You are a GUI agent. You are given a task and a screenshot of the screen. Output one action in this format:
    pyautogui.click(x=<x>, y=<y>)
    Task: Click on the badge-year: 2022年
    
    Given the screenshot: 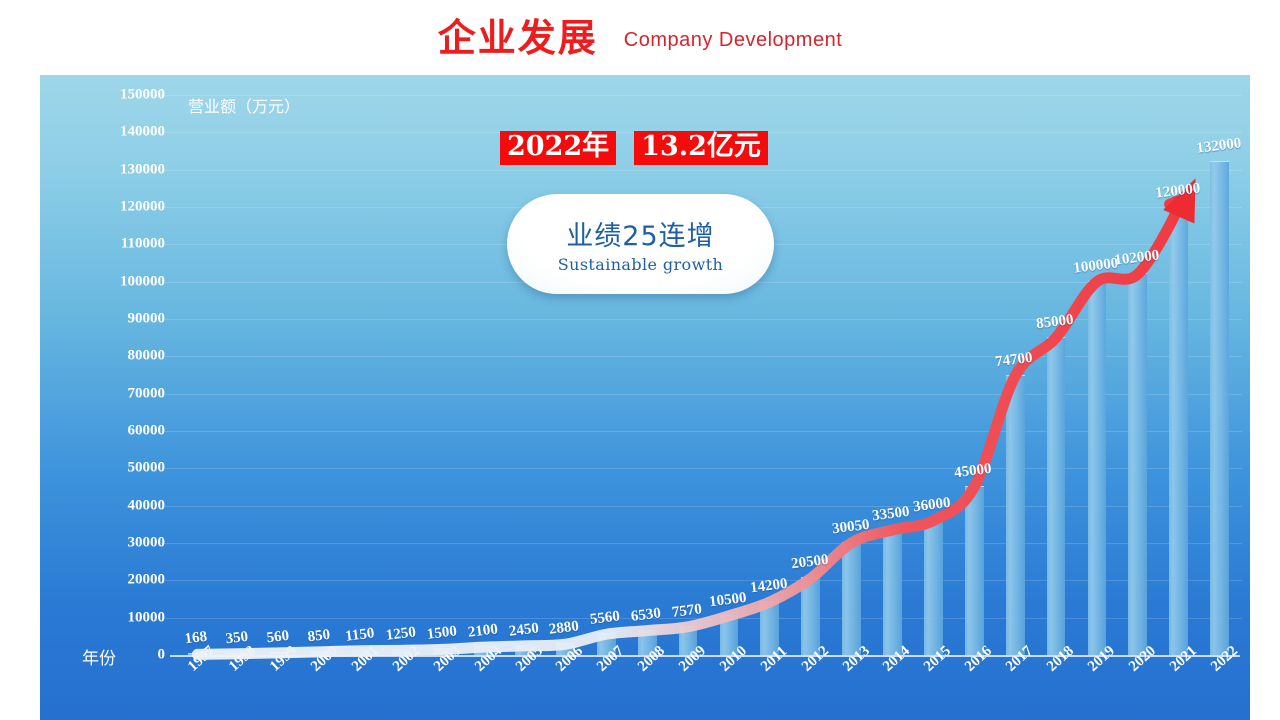 What is the action you would take?
    pyautogui.click(x=558, y=148)
    